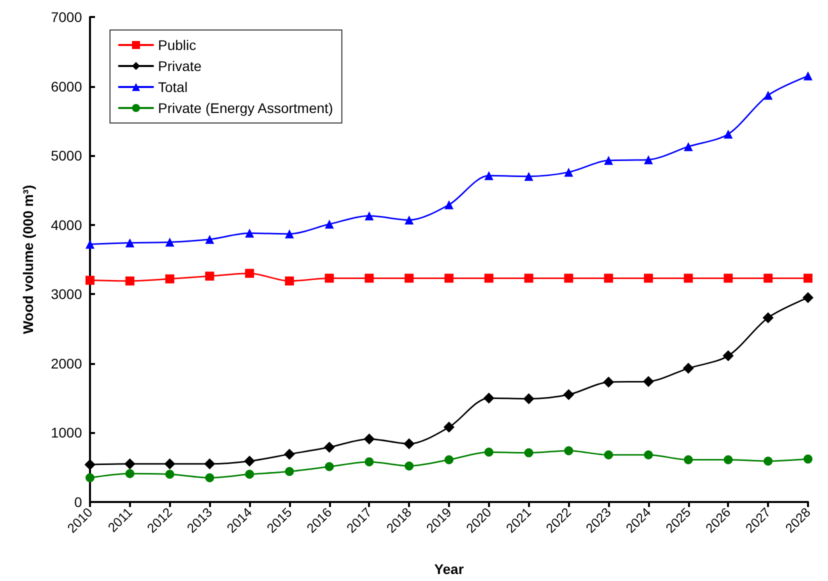 This screenshot has width=828, height=581. What do you see at coordinates (78, 502) in the screenshot?
I see `y-tick-label: 0` at bounding box center [78, 502].